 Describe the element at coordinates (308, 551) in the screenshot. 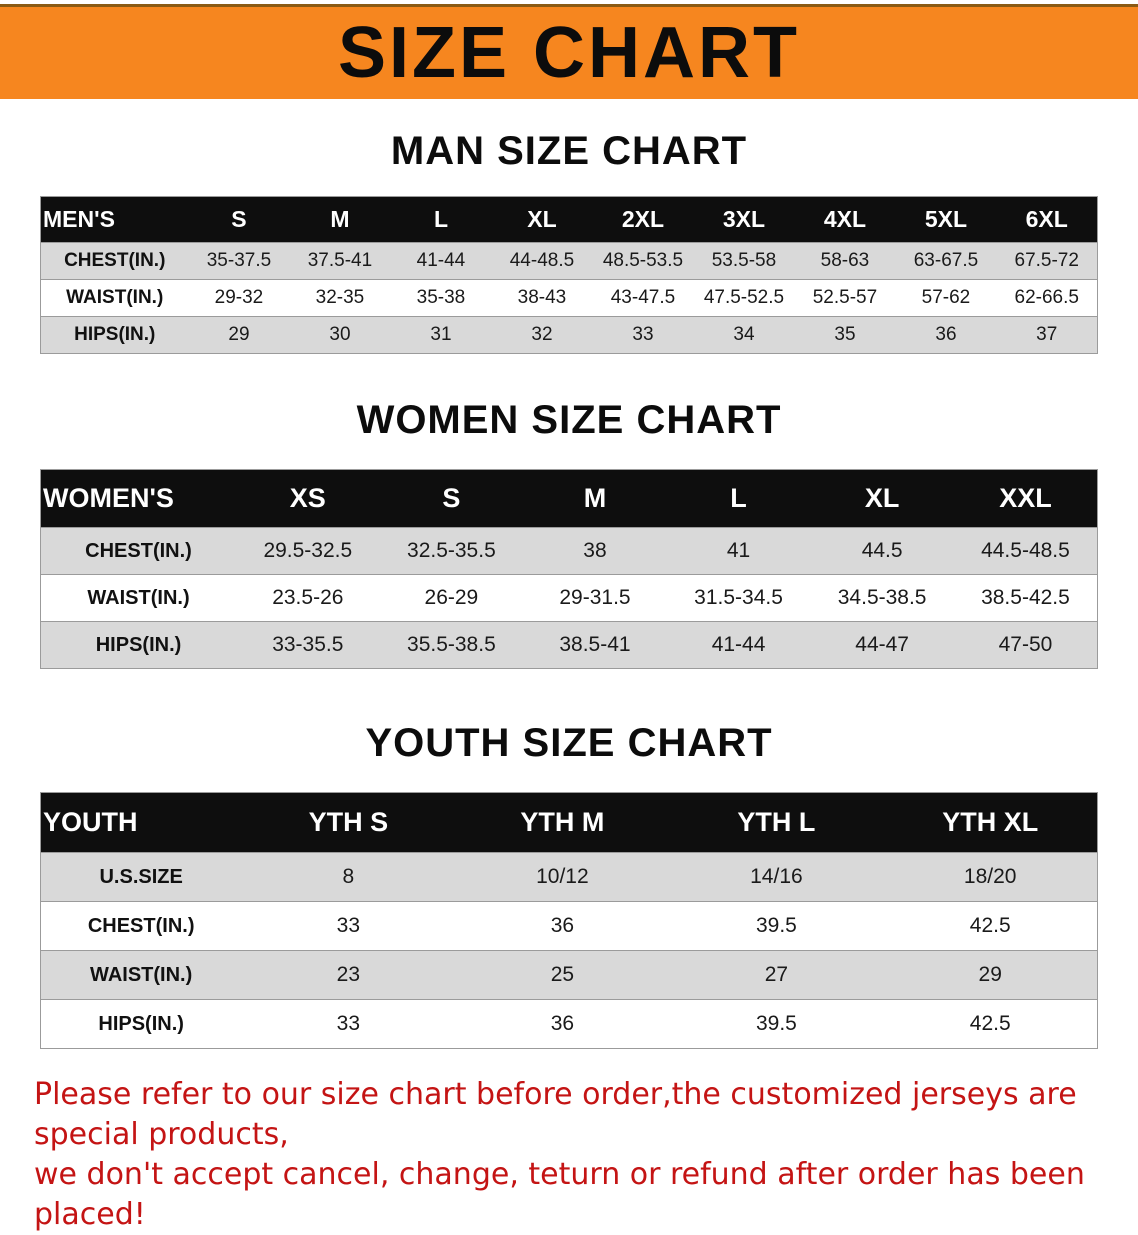

I see `size-value: 29.5-32.5` at that location.